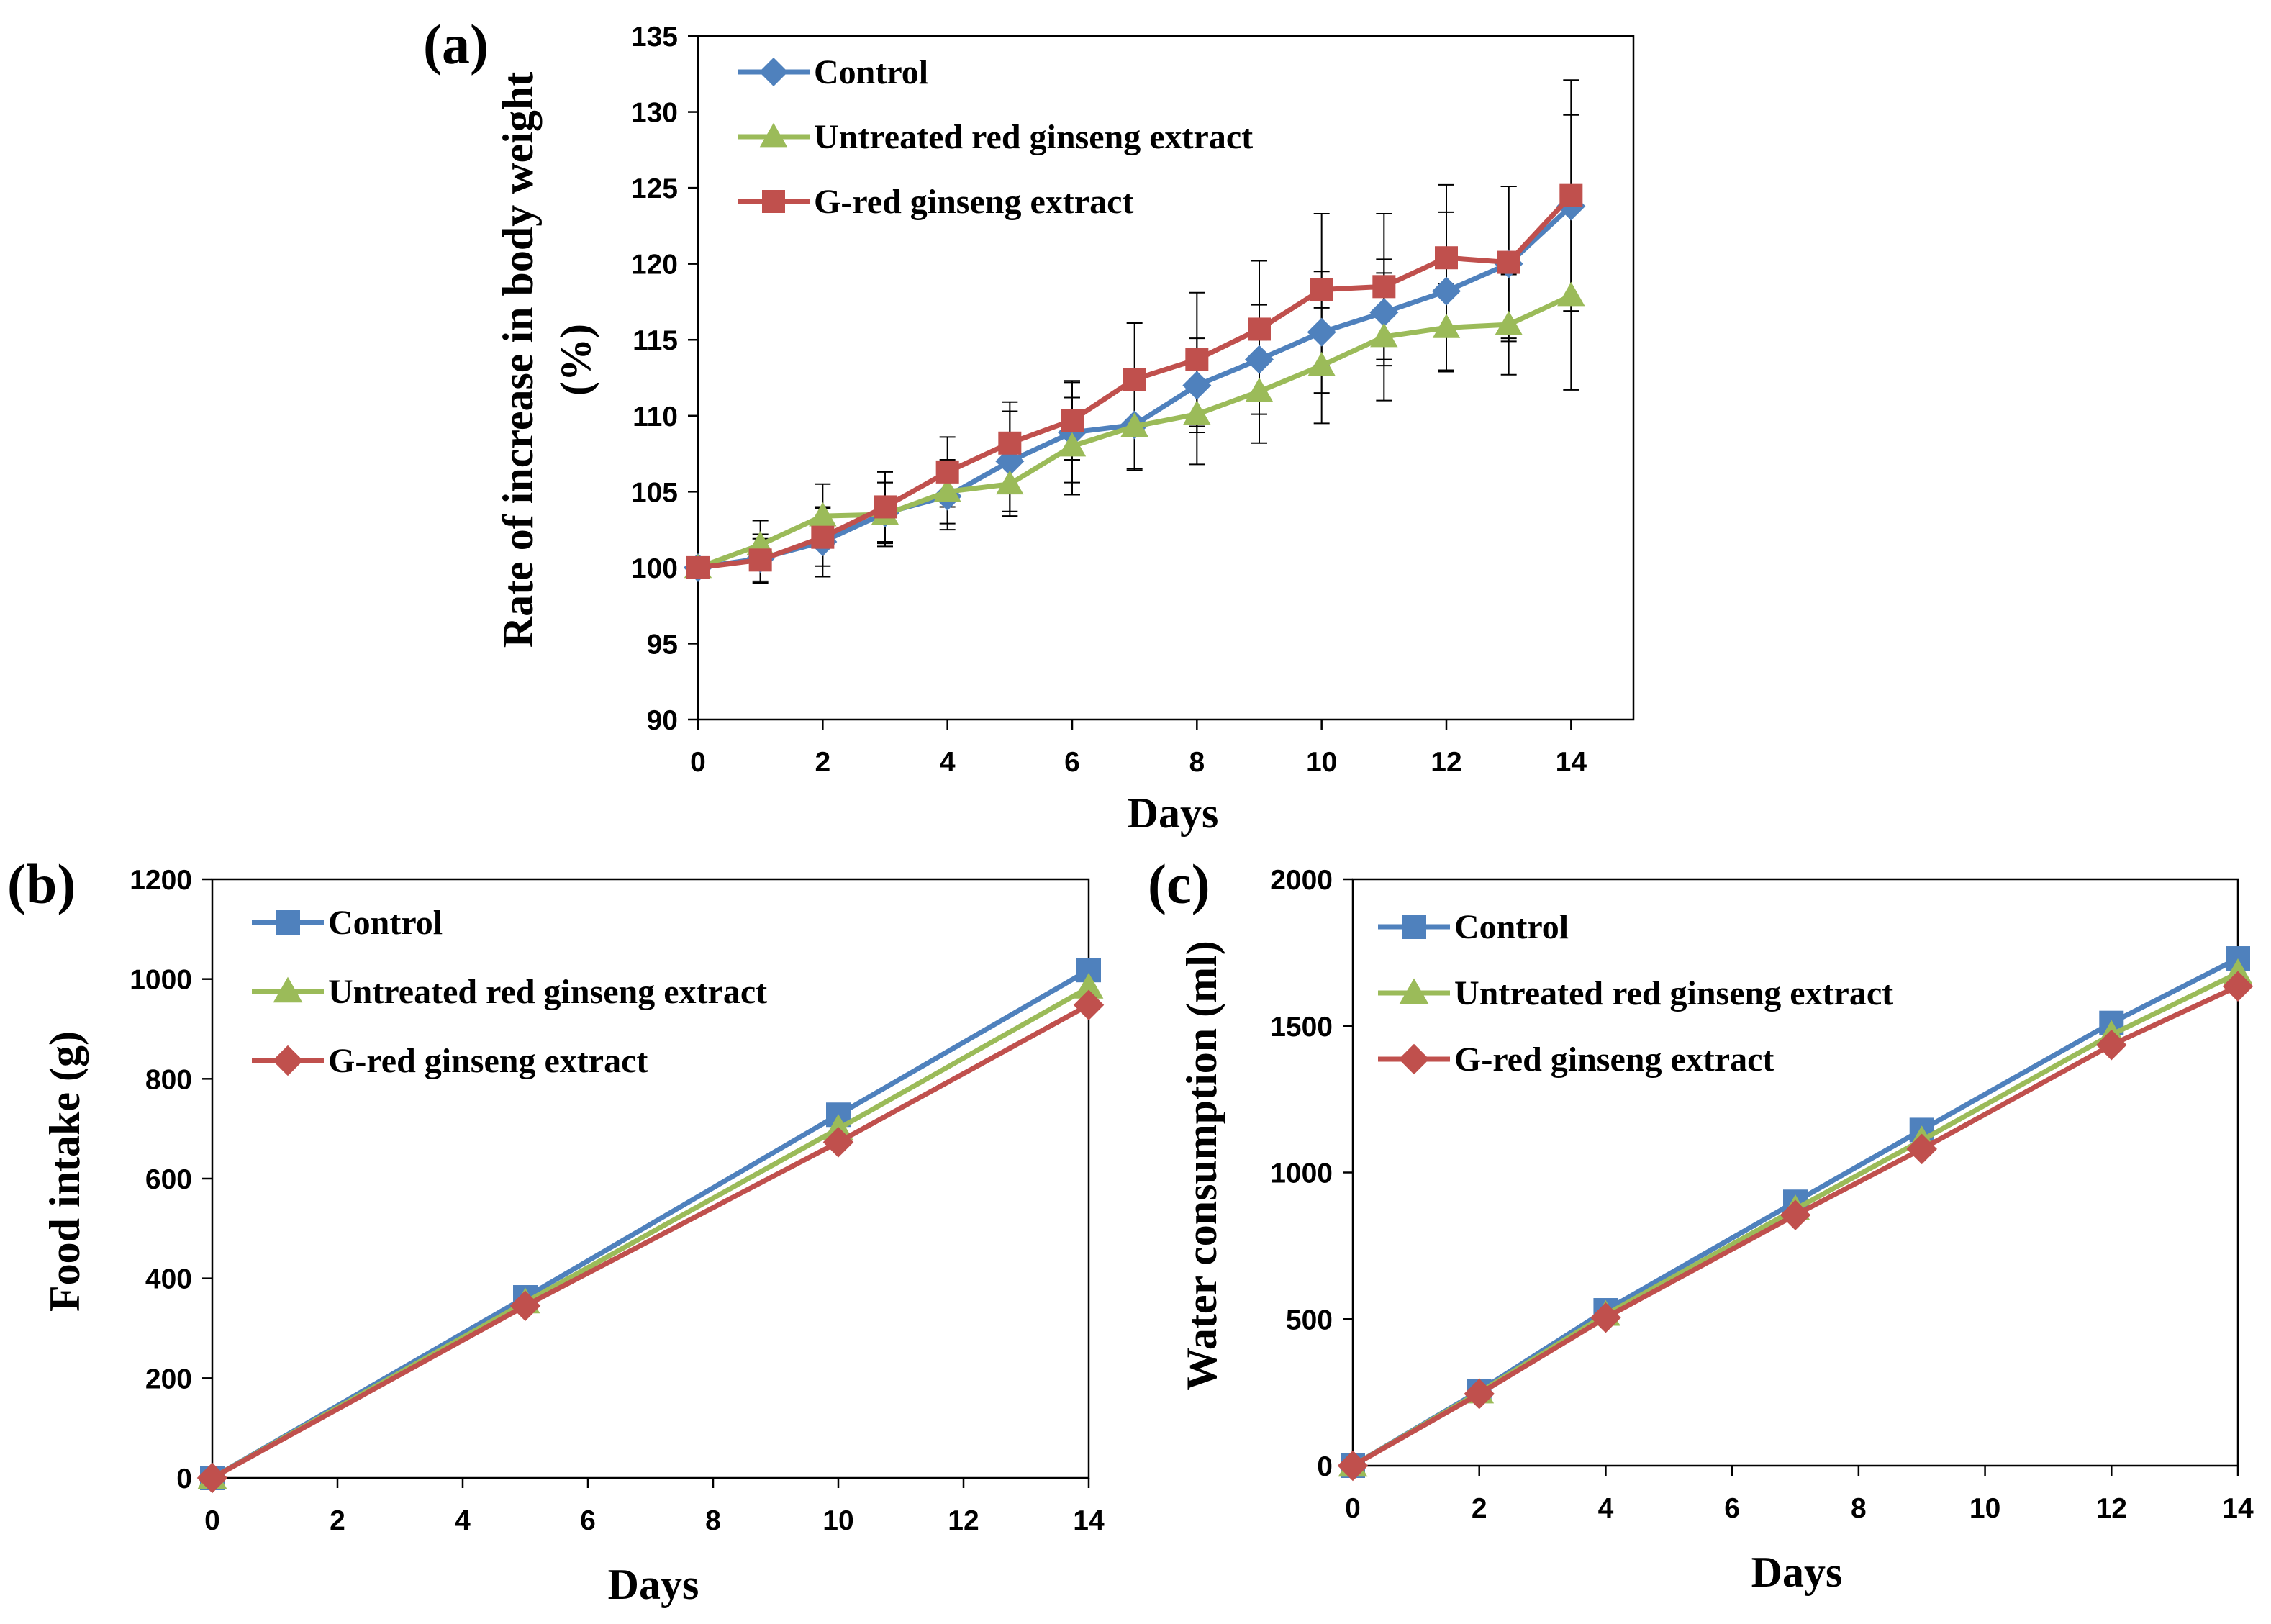  I want to click on panel-a-legend-label: Control, so click(871, 72).